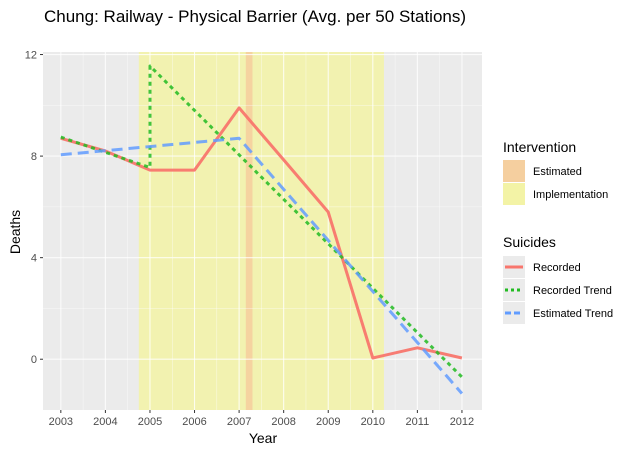 This screenshot has width=634, height=453. What do you see at coordinates (34, 259) in the screenshot?
I see `y-tick-label: 4` at bounding box center [34, 259].